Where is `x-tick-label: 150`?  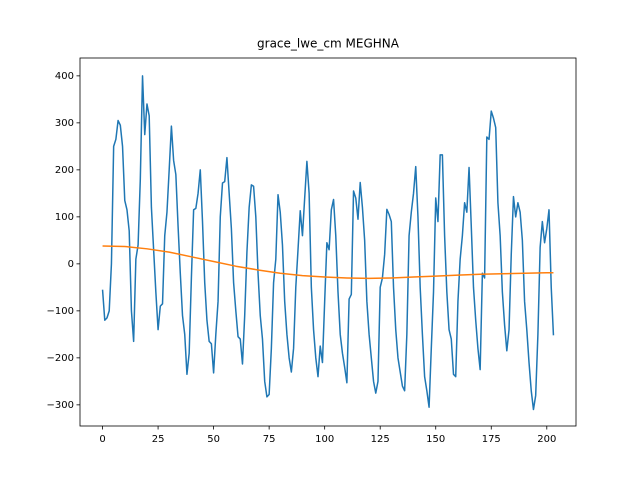 x-tick-label: 150 is located at coordinates (435, 439).